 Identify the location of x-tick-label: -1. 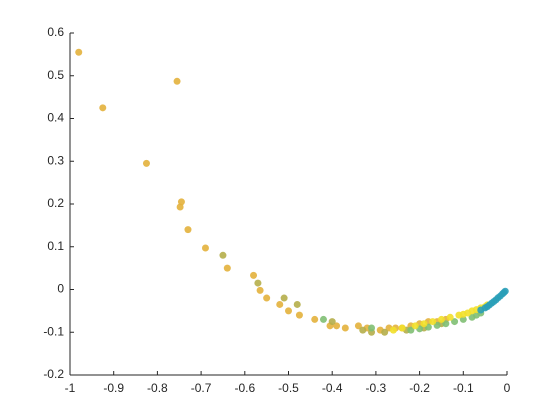
(70, 388).